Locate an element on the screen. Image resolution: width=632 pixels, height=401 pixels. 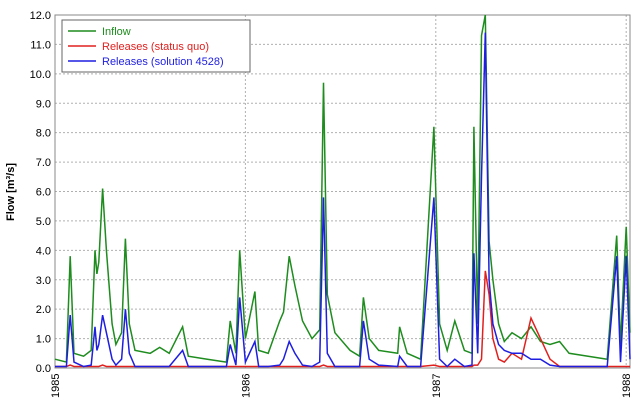
y-tick-label: 4.0 is located at coordinates (43, 251).